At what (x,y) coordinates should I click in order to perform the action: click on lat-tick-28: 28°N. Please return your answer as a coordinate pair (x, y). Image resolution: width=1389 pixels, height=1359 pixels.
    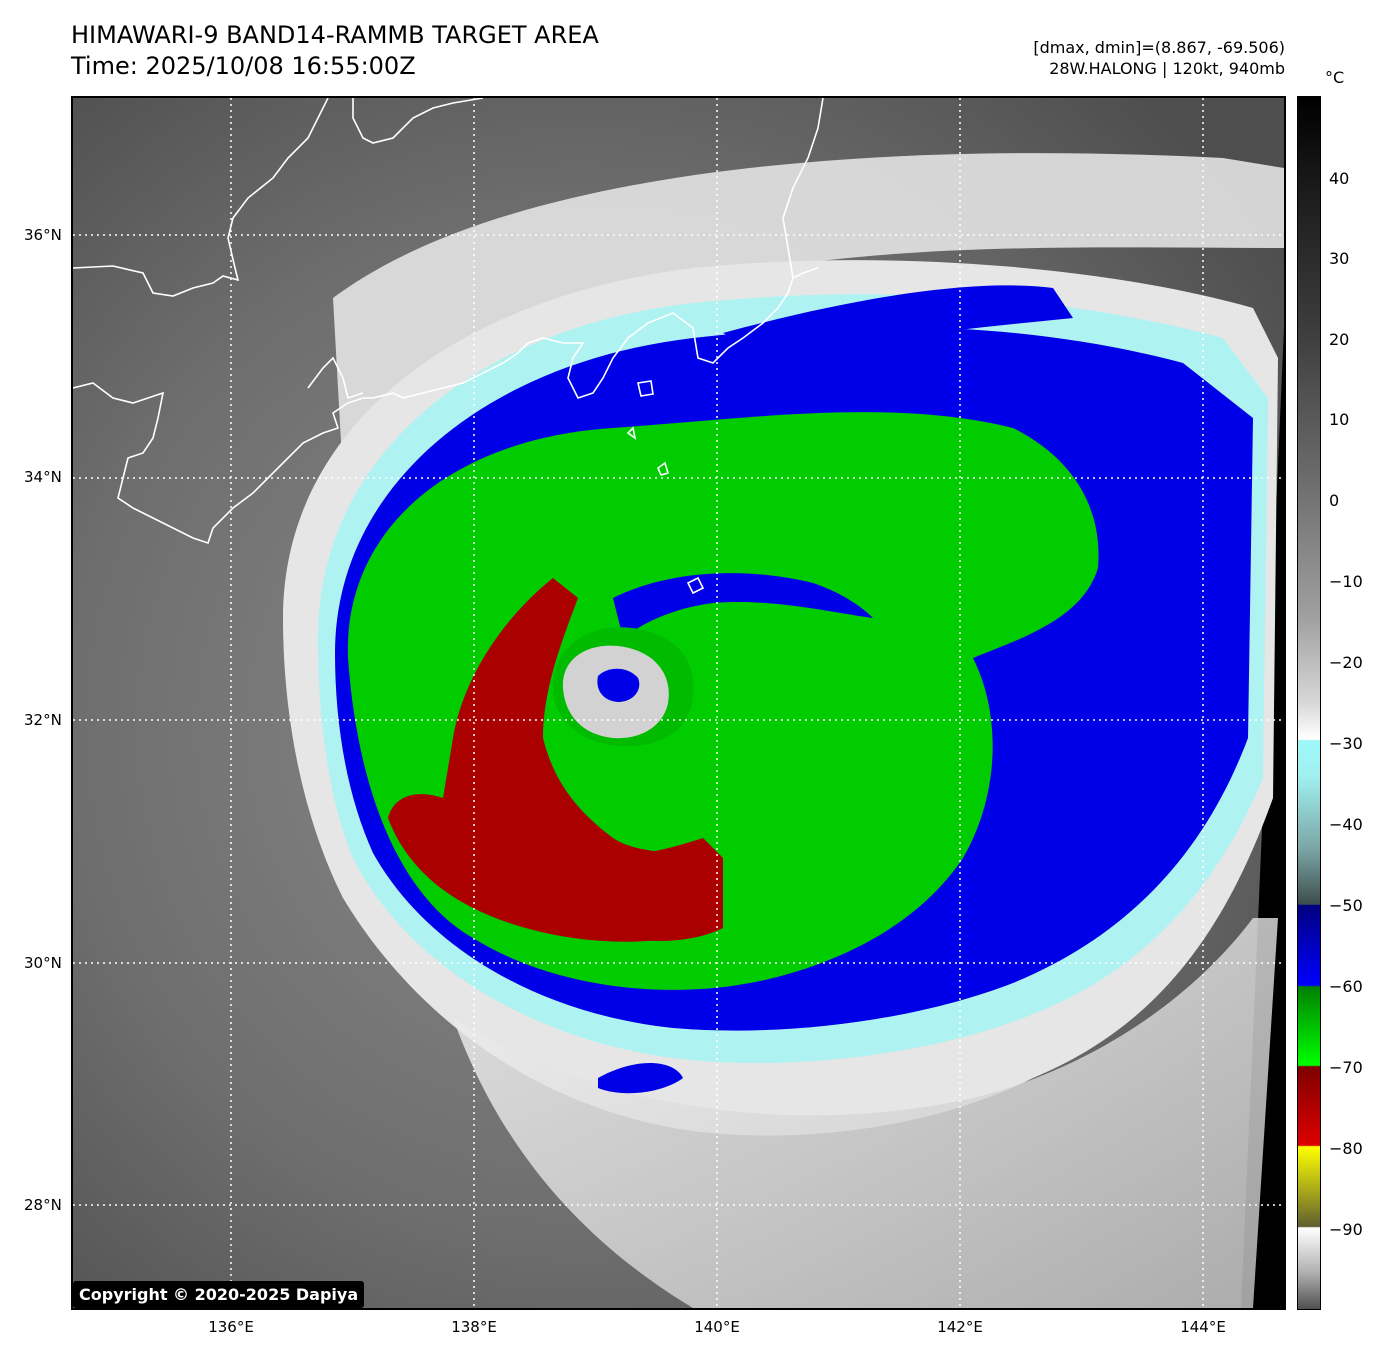
    Looking at the image, I should click on (43, 1205).